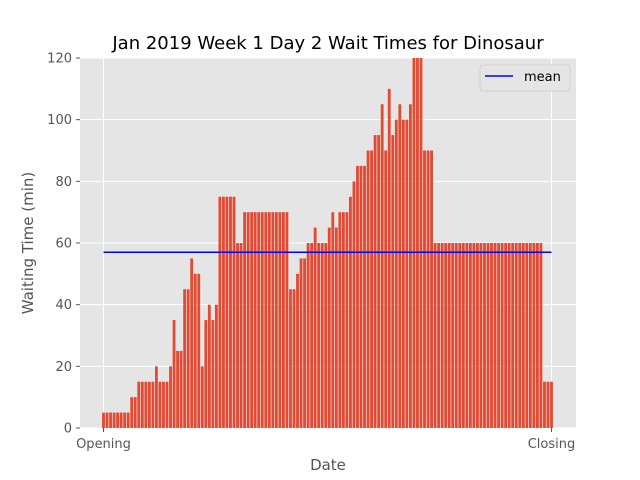 This screenshot has height=480, width=640. What do you see at coordinates (63, 367) in the screenshot?
I see `y-tick-label: 20` at bounding box center [63, 367].